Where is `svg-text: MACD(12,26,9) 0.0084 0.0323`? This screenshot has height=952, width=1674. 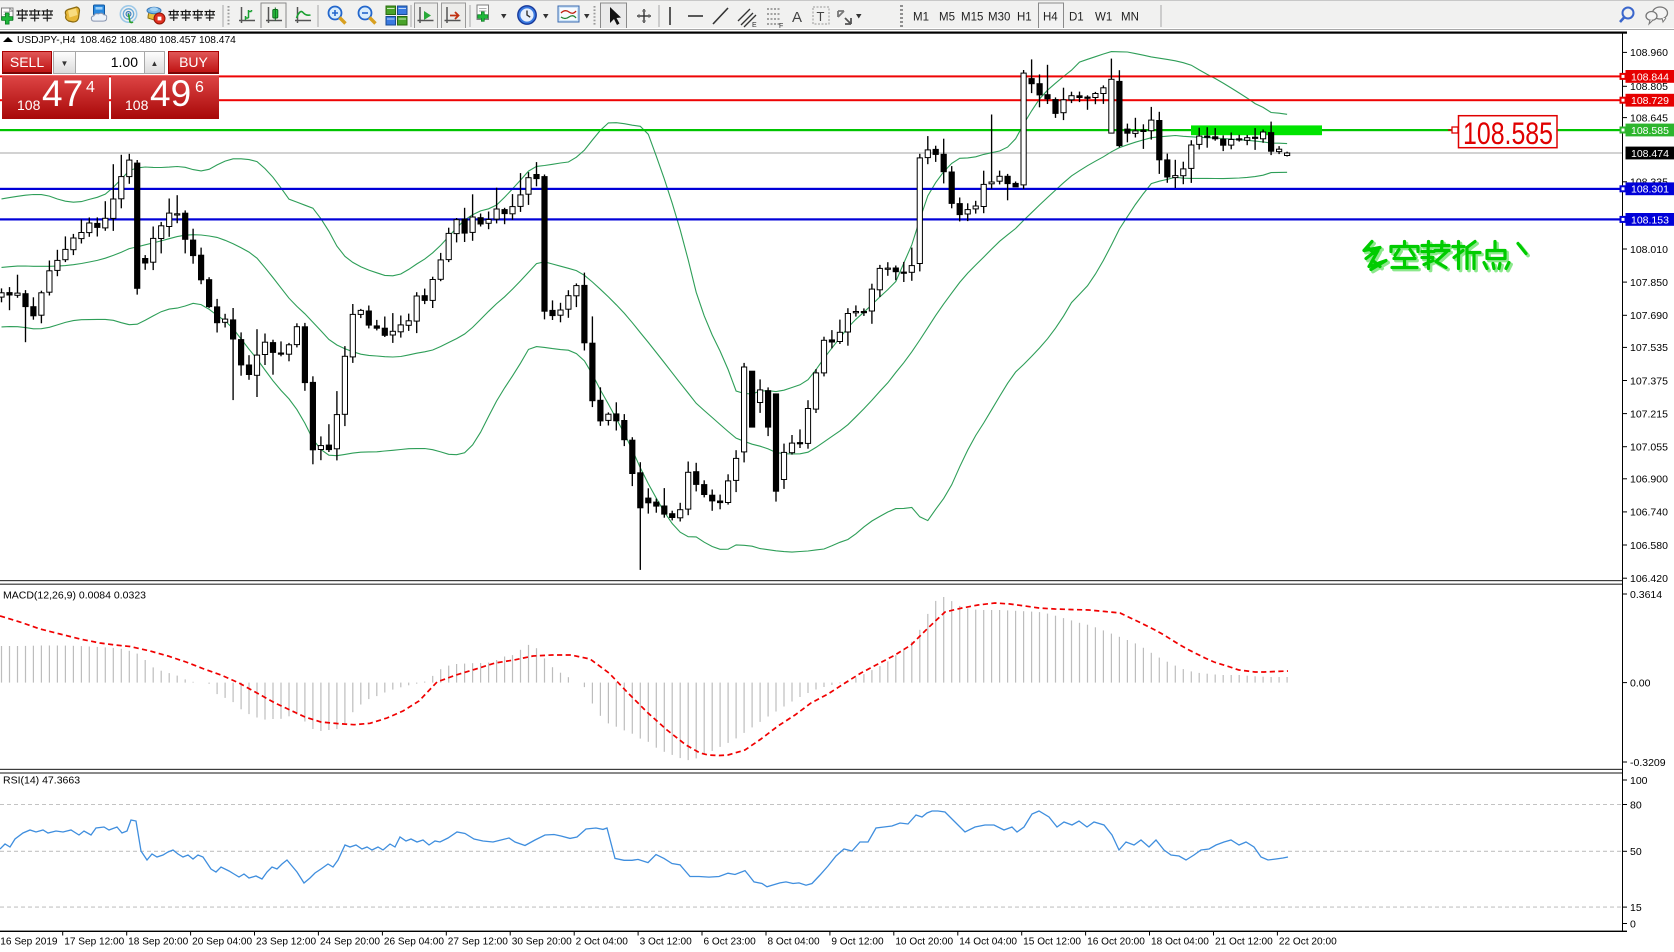 svg-text: MACD(12,26,9) 0.0084 0.0323 is located at coordinates (74, 596).